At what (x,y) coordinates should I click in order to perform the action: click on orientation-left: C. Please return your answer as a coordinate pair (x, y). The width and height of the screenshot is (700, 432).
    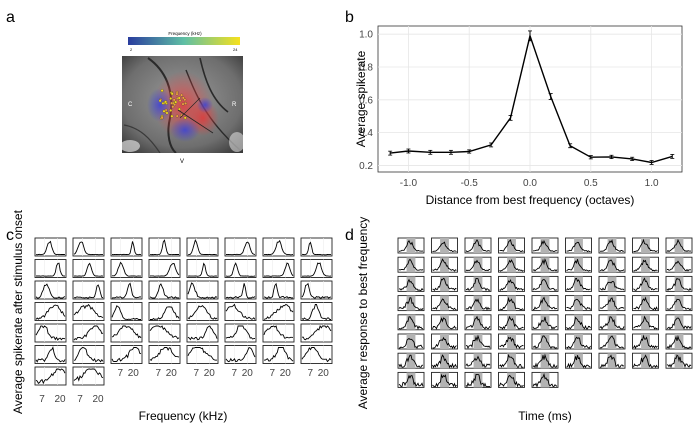
    Looking at the image, I should click on (130, 105).